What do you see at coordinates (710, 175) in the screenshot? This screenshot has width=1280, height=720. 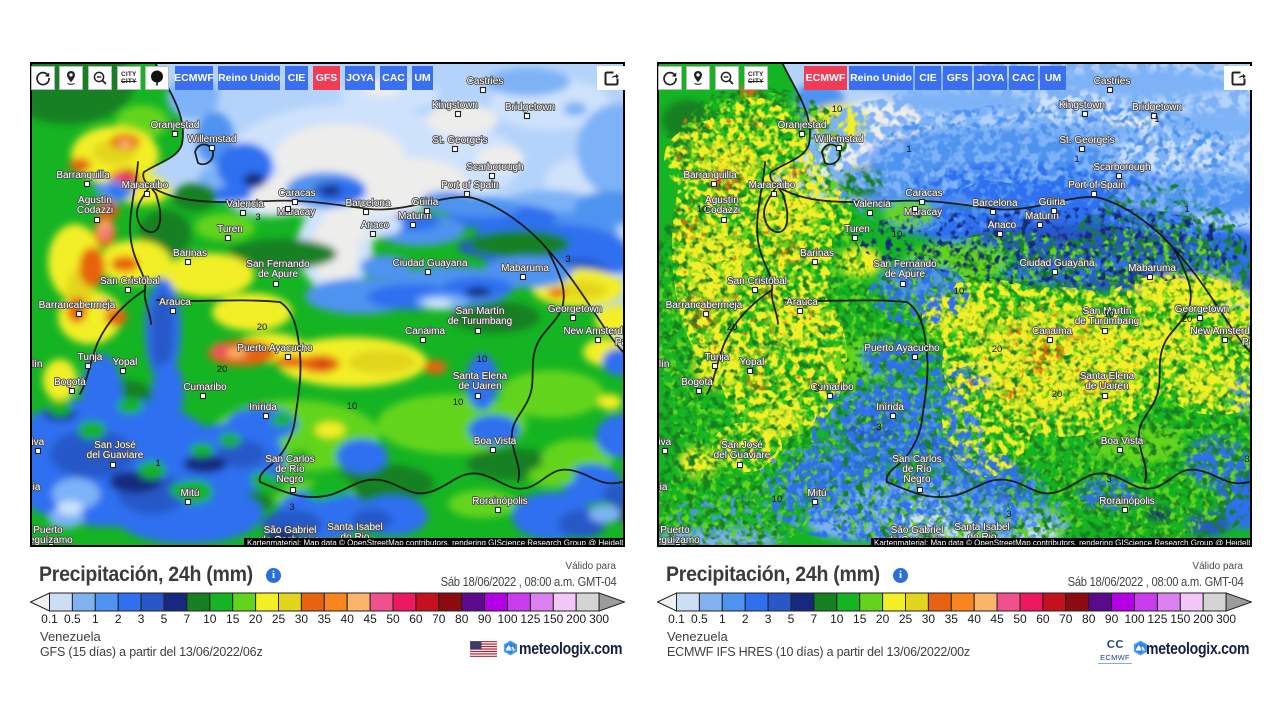 I see `svg-text: Barranquilla` at bounding box center [710, 175].